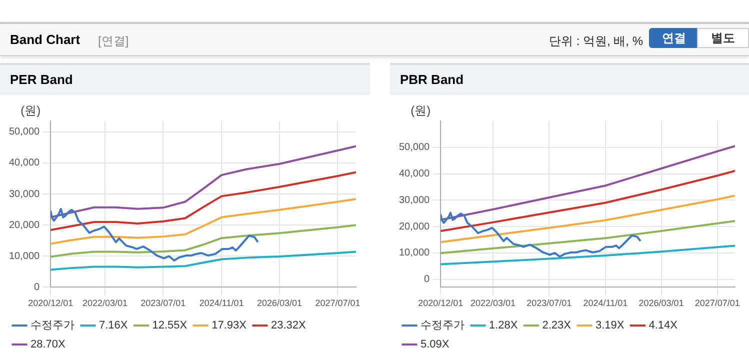 This screenshot has height=364, width=749. Describe the element at coordinates (170, 326) in the screenshot. I see `legend-label: 12.55X` at that location.